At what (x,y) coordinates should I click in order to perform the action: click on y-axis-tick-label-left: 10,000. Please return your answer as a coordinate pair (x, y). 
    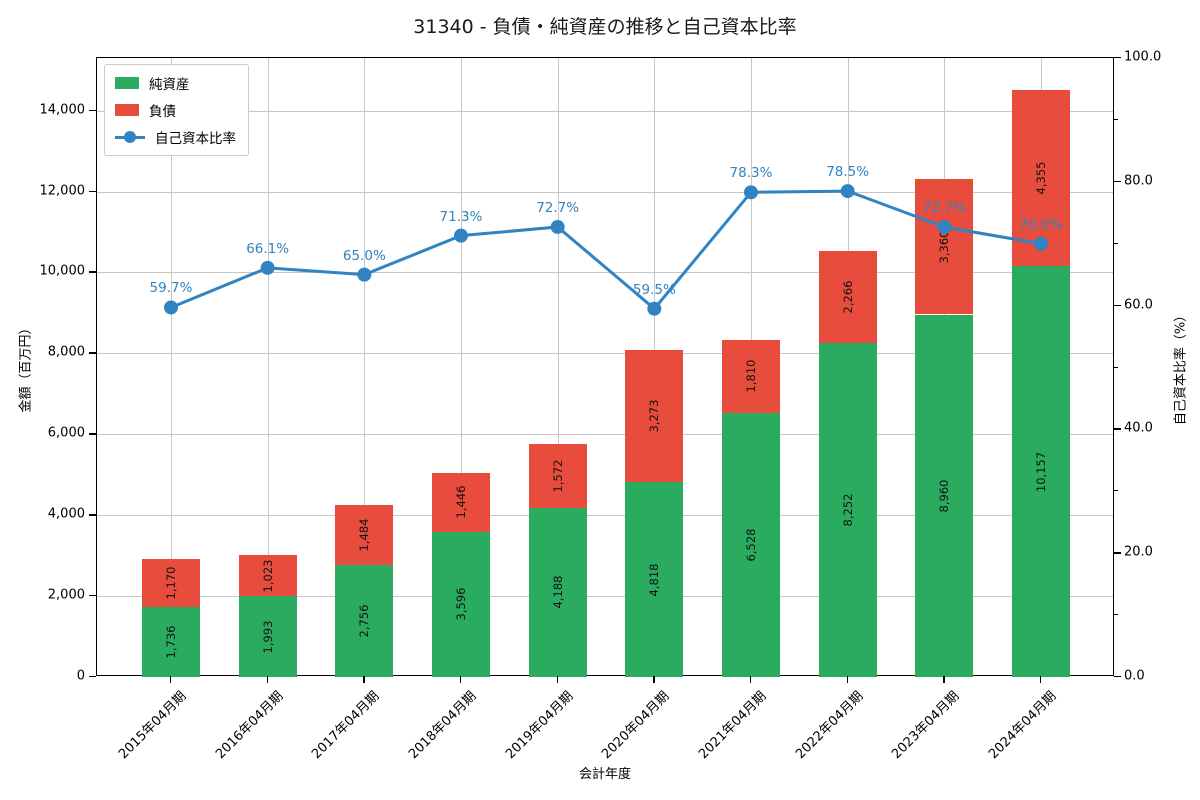
    Looking at the image, I should click on (62, 271).